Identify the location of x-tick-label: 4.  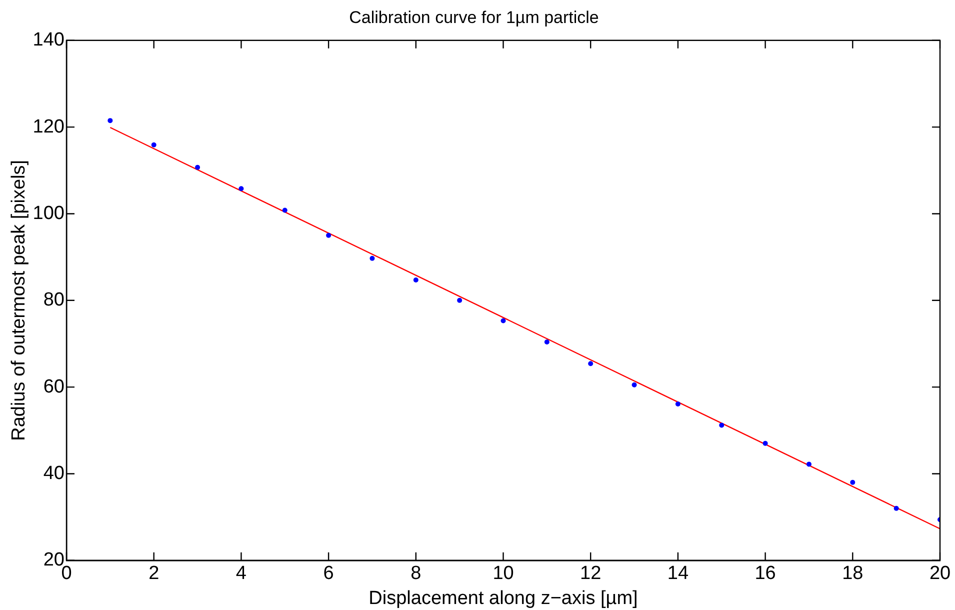
(241, 573).